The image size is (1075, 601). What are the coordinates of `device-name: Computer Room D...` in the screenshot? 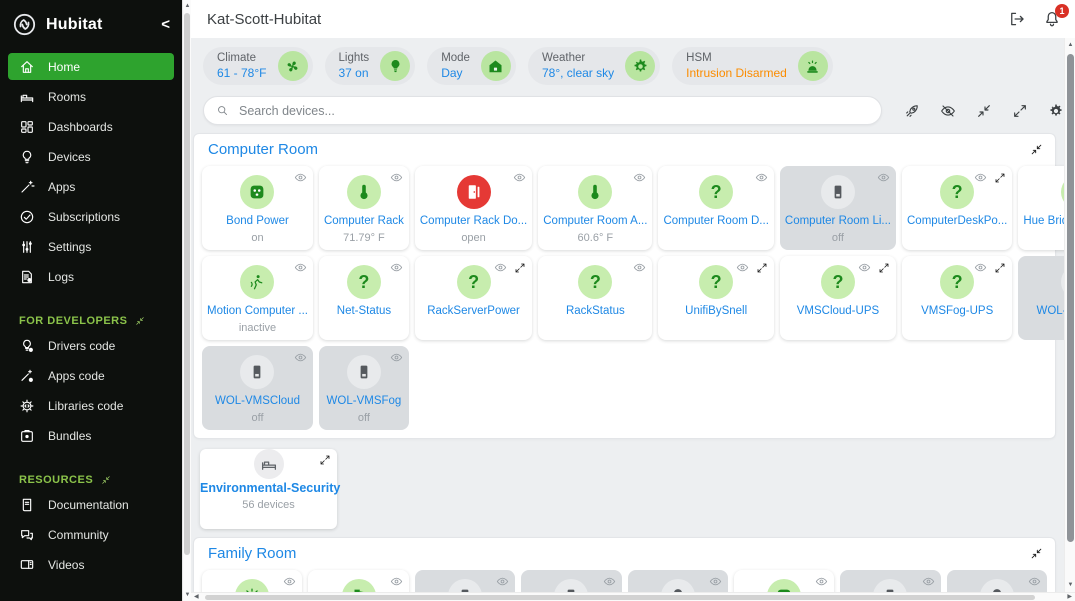 It's located at (716, 221).